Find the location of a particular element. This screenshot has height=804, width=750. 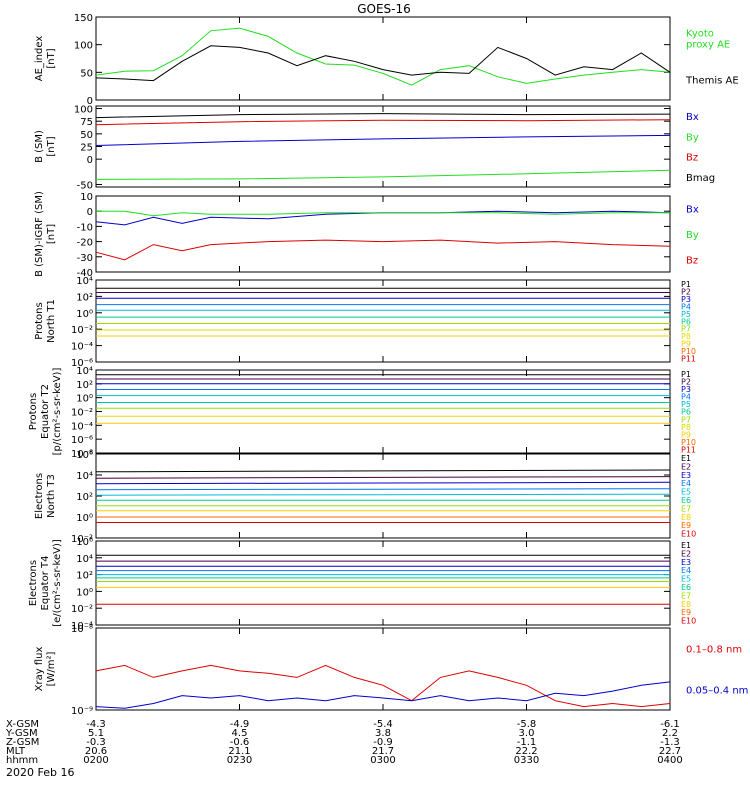

y-axis-label: [e/(cm²-s-sr-keV)] is located at coordinates (57, 583).